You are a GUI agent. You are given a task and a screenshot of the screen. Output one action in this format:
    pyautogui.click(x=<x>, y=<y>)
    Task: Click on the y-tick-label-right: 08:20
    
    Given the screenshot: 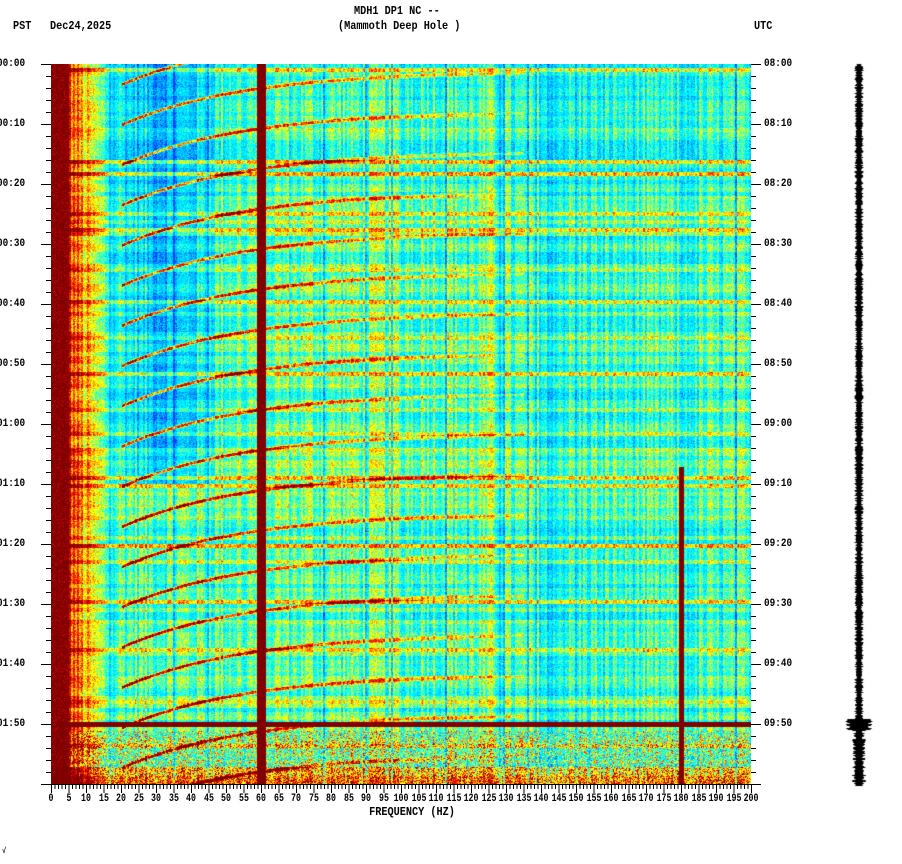 What is the action you would take?
    pyautogui.click(x=778, y=184)
    